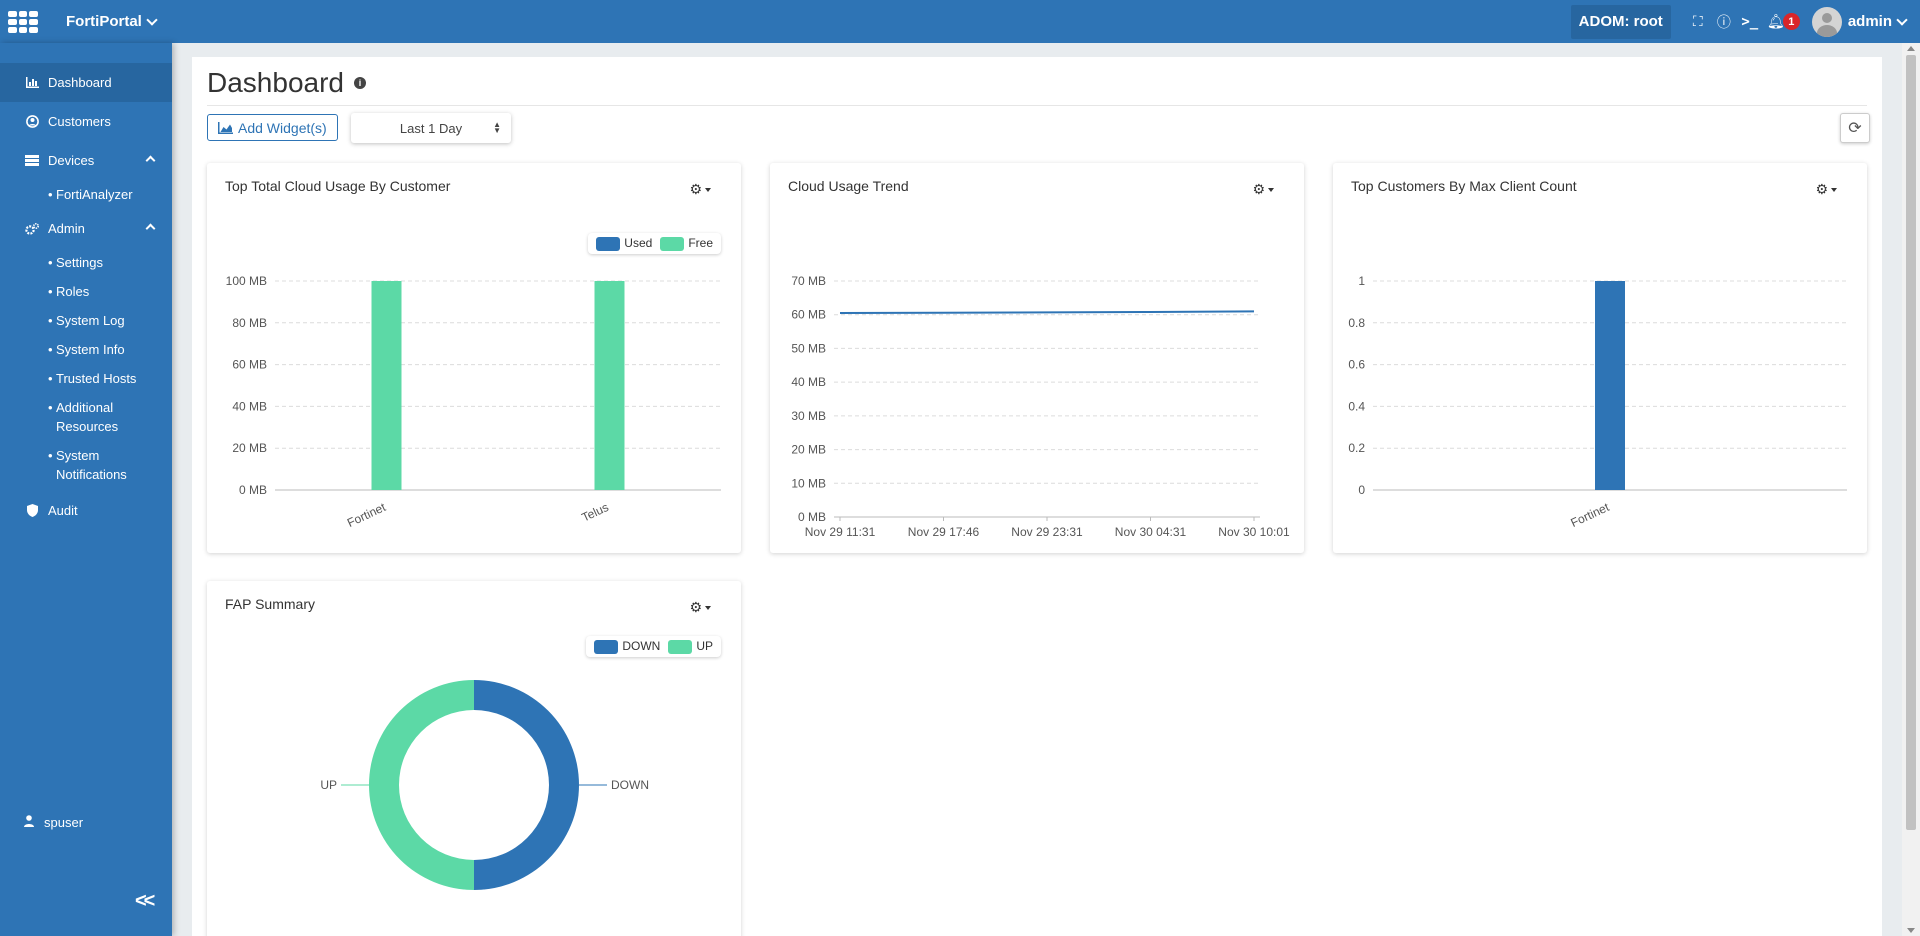  What do you see at coordinates (1597, 402) in the screenshot?
I see `clients-chart: 0 0.2 0.4 0.6 0.8 1 Fortinet` at bounding box center [1597, 402].